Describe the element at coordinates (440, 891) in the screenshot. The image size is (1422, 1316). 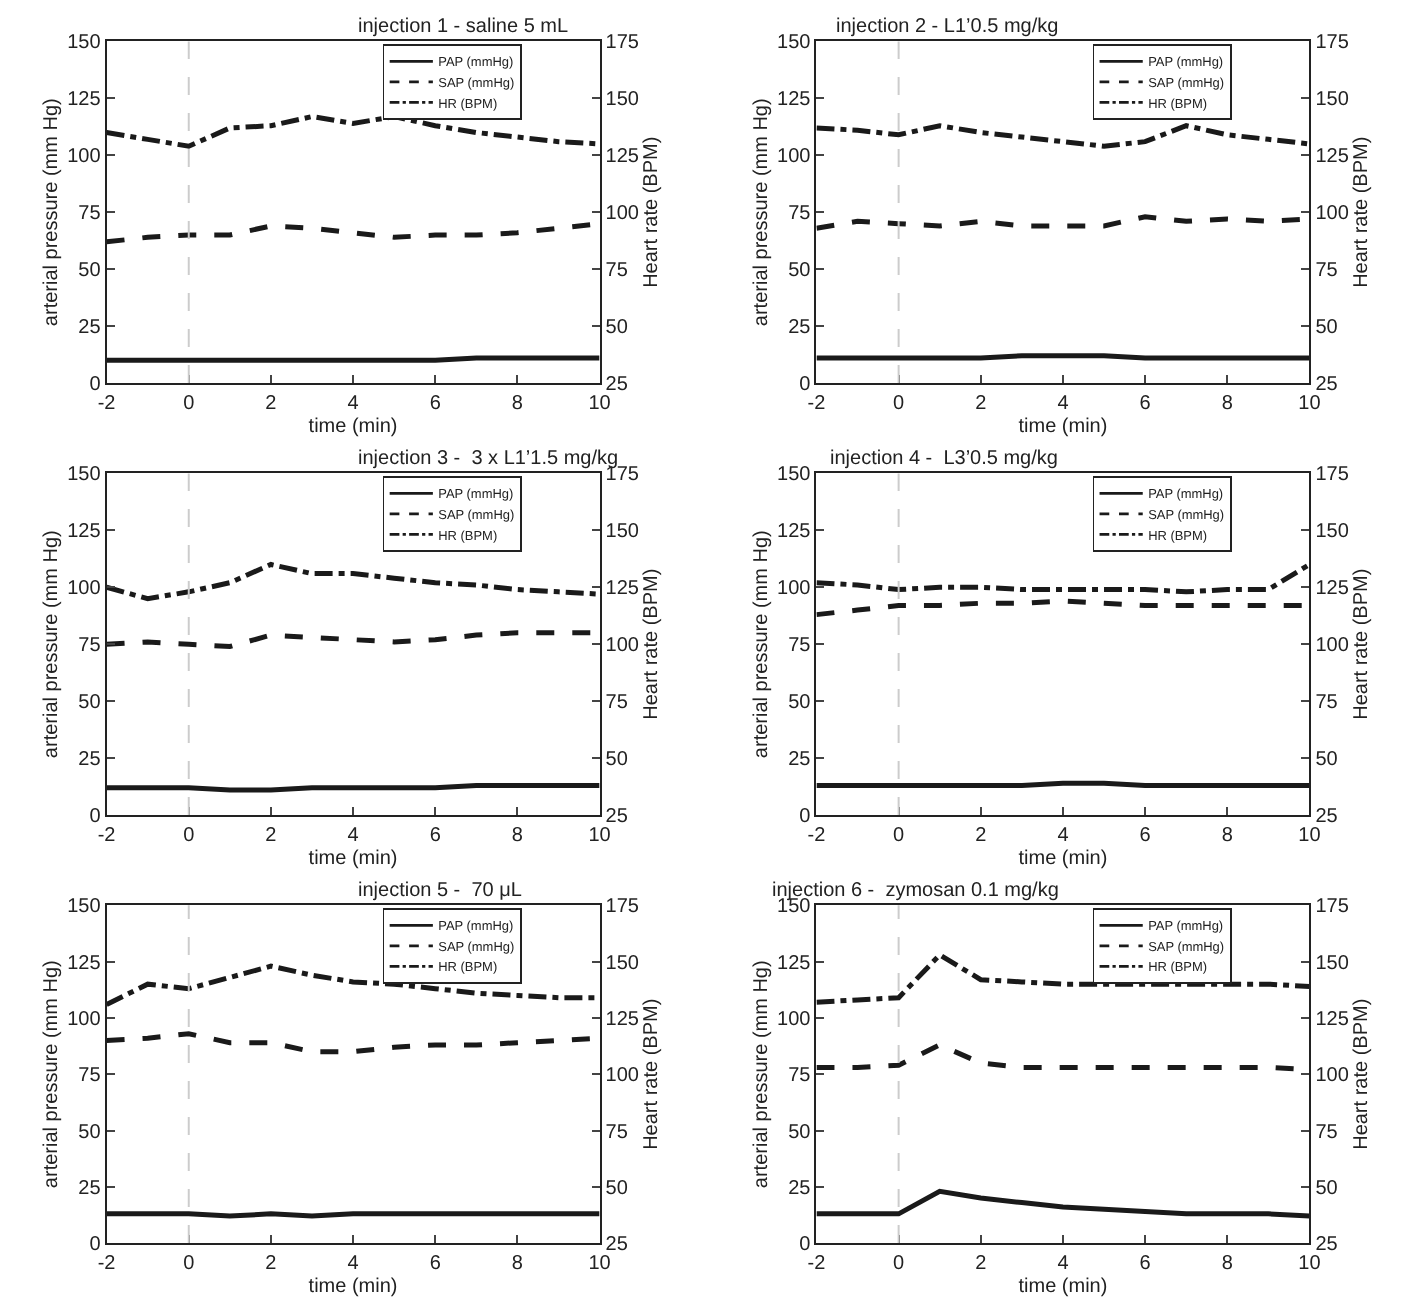
I see `chart-title: injection 5 - 70 μL` at that location.